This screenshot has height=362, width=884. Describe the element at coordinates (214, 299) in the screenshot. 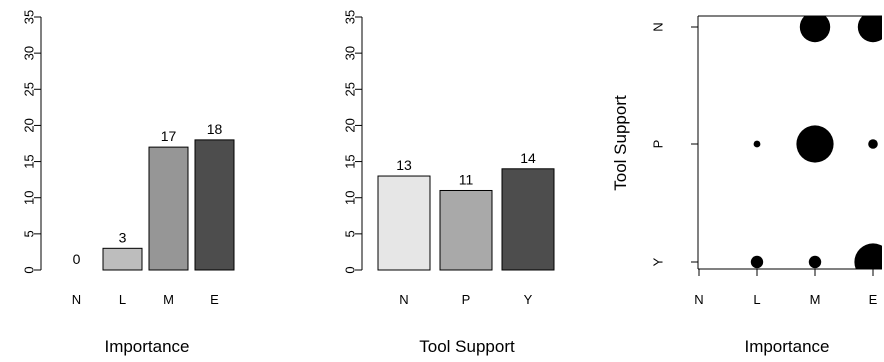

I see `importance-category-label: E` at that location.